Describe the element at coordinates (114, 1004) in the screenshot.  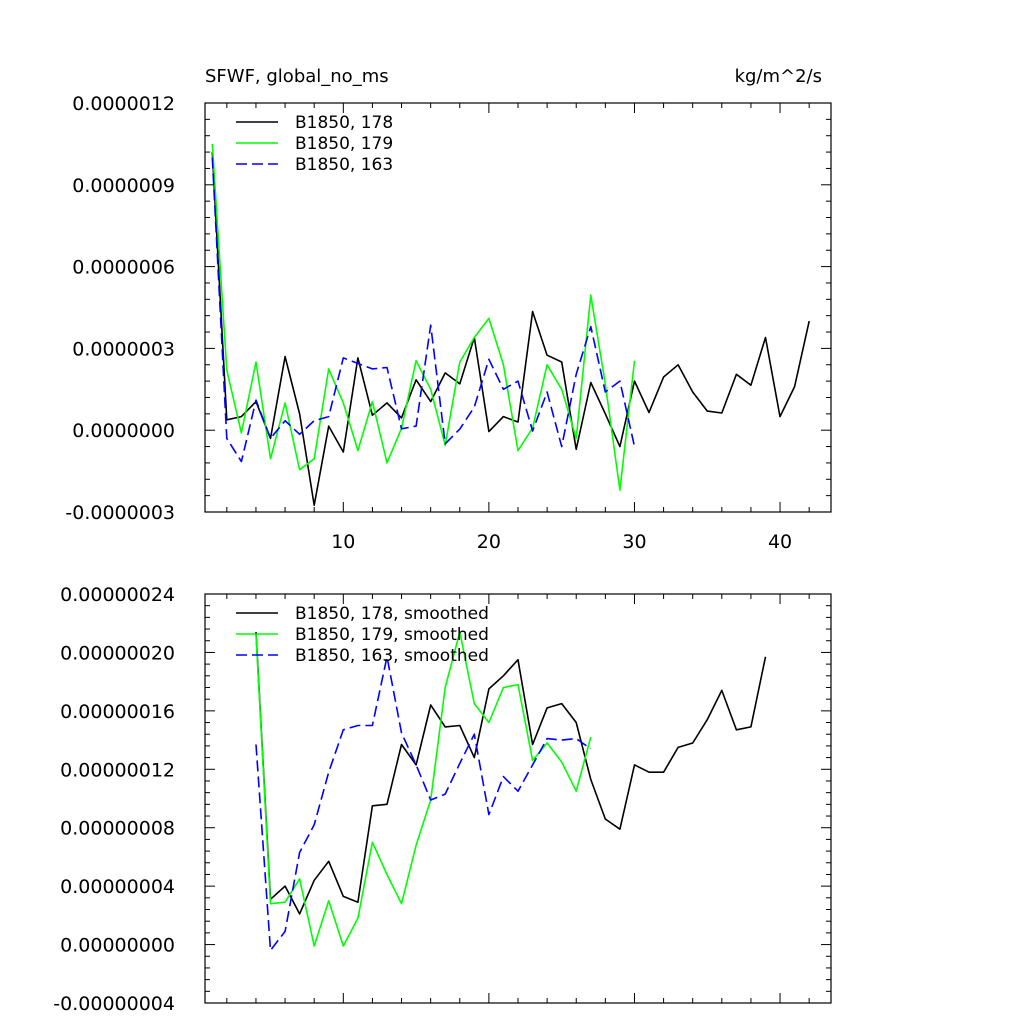
I see `y-tick-label: -0.00000004` at that location.